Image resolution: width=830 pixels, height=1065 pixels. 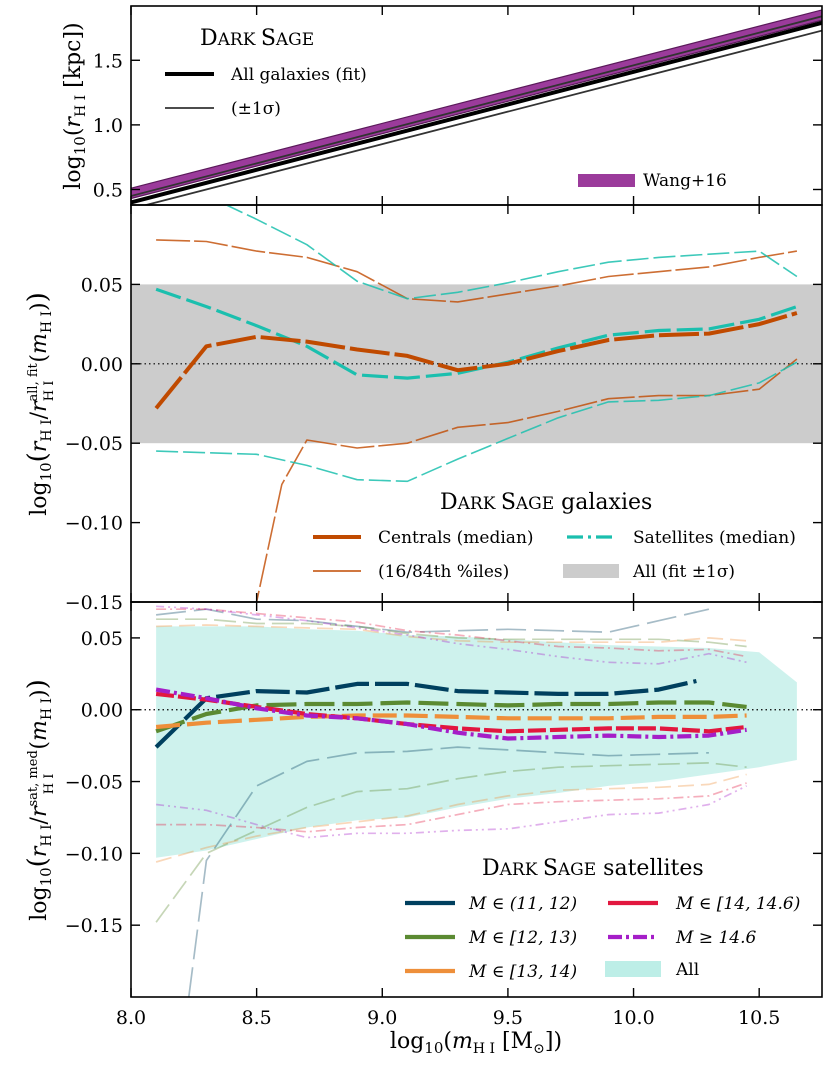 I want to click on all-fit-sigma-band, so click(x=476, y=364).